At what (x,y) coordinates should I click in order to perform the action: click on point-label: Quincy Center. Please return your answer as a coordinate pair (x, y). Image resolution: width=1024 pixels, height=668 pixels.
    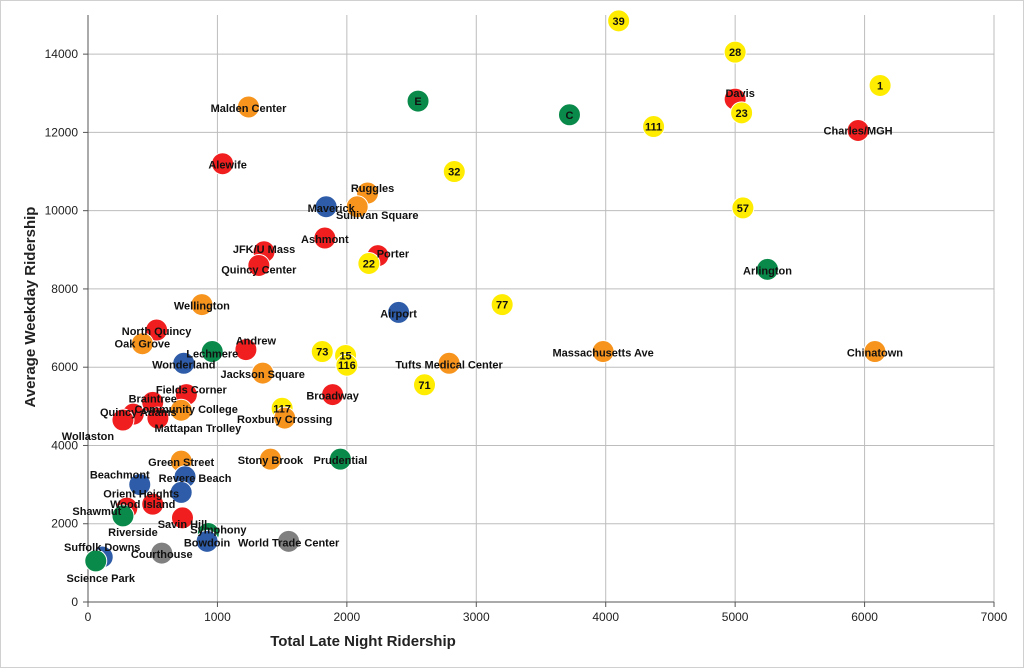
    Looking at the image, I should click on (259, 270).